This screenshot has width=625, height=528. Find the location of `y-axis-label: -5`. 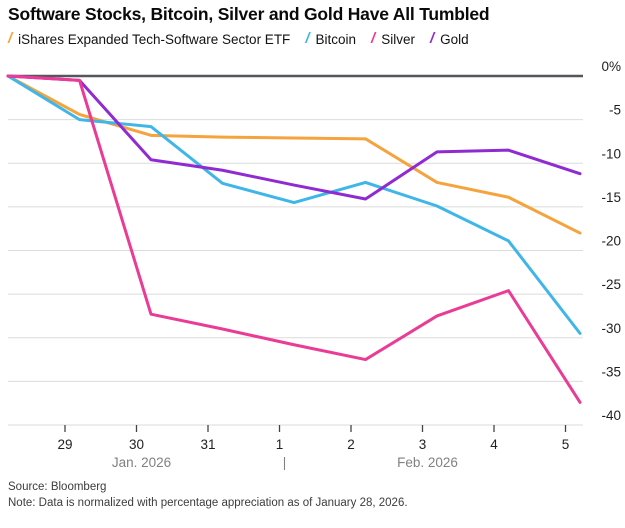

y-axis-label: -5 is located at coordinates (615, 110).